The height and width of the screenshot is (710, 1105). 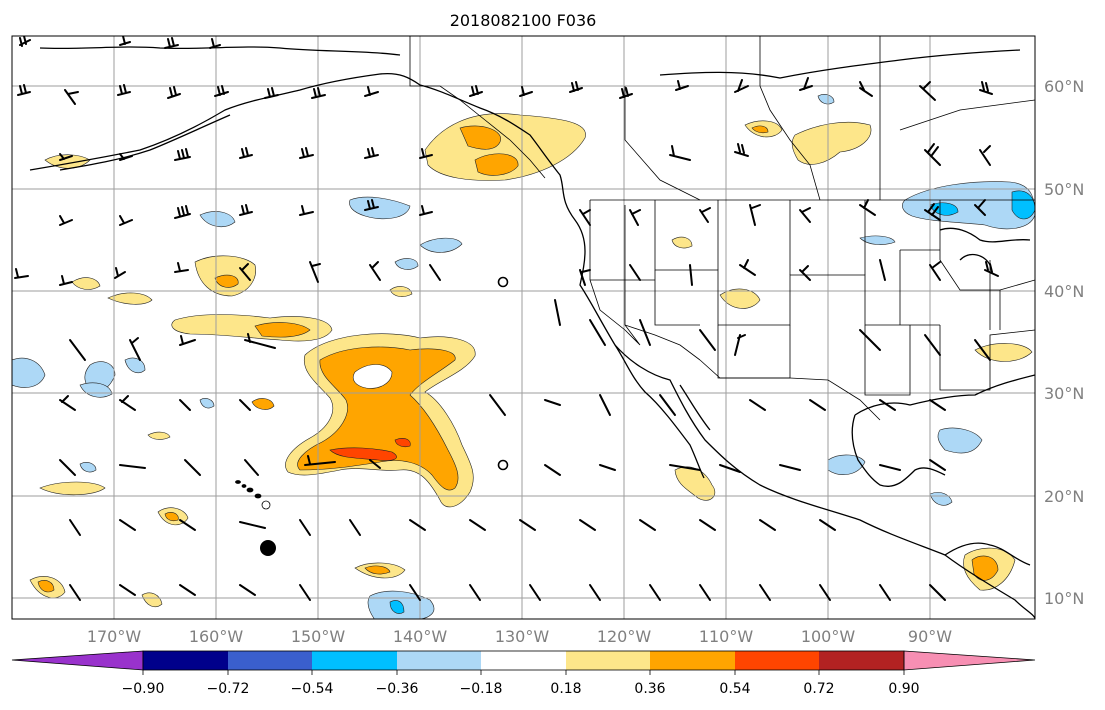 What do you see at coordinates (726, 636) in the screenshot?
I see `lon-label: 110°W` at bounding box center [726, 636].